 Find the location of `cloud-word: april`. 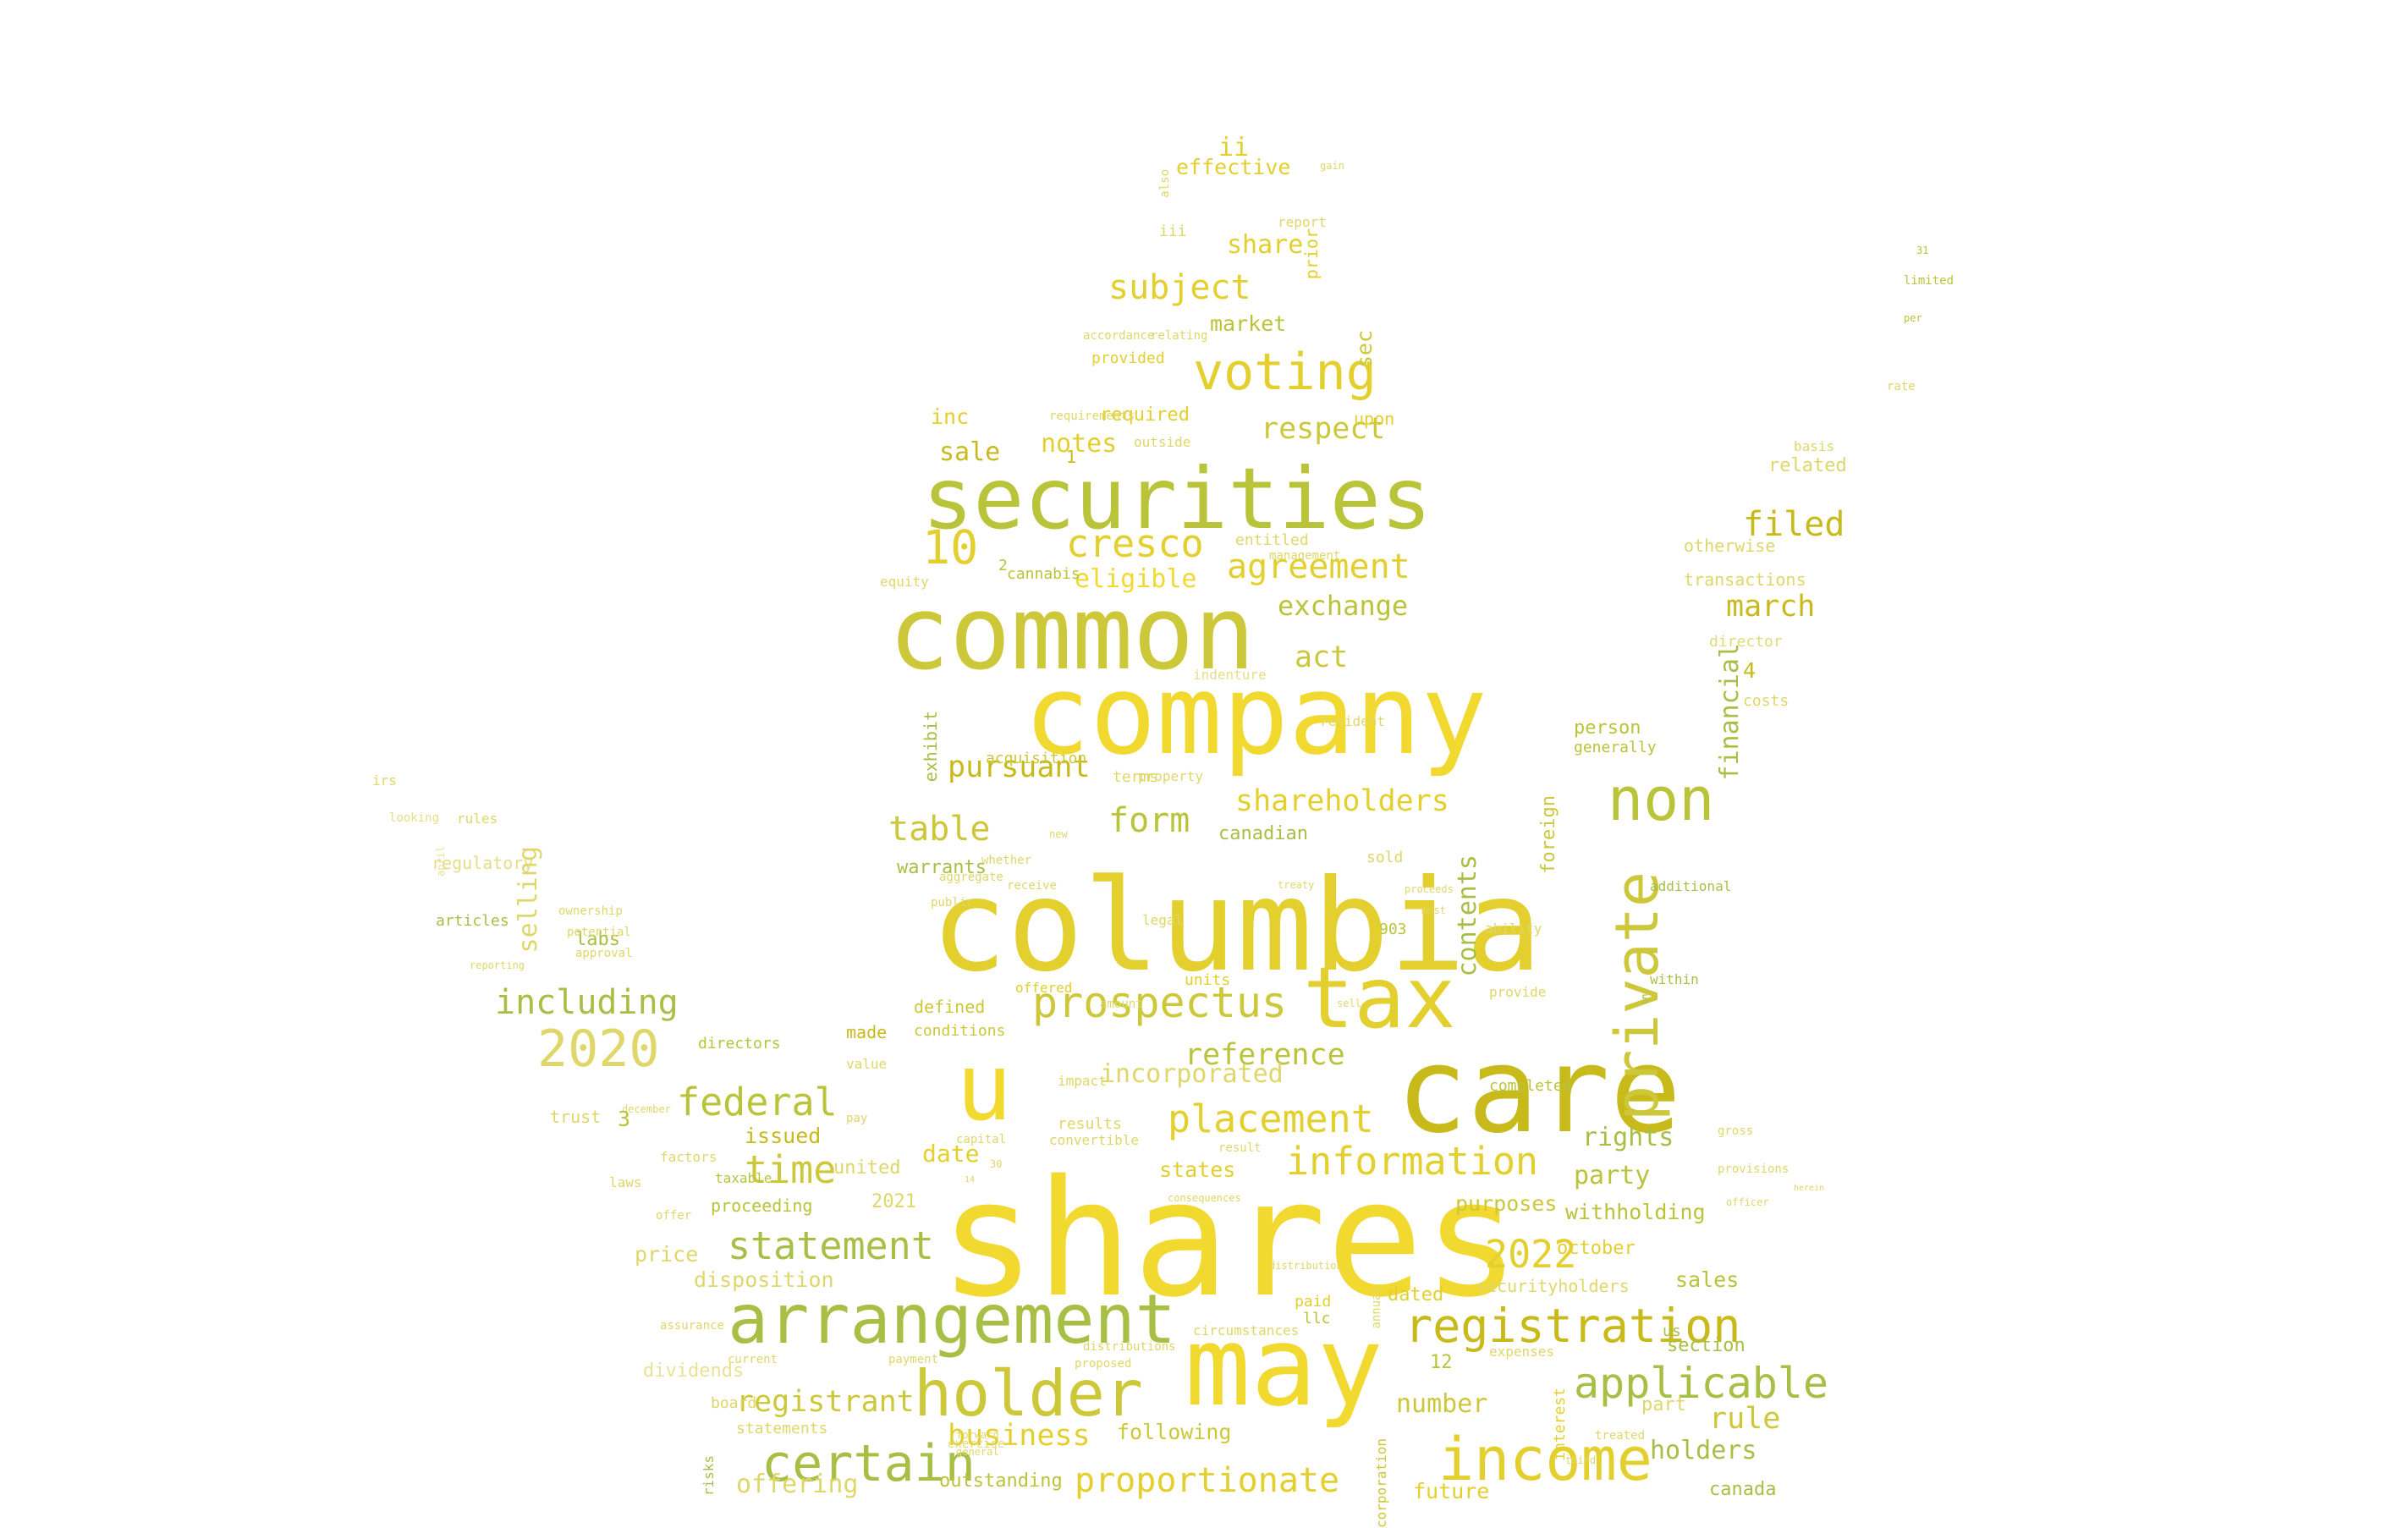

cloud-word: april is located at coordinates (441, 861).